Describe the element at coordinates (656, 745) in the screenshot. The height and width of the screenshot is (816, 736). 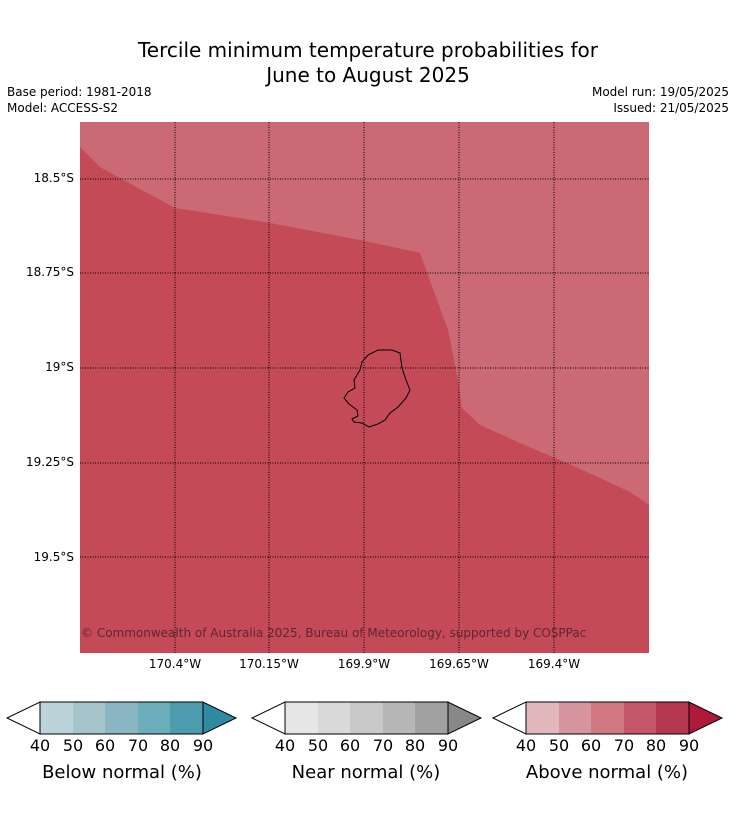
I see `above-tick-80: 80` at that location.